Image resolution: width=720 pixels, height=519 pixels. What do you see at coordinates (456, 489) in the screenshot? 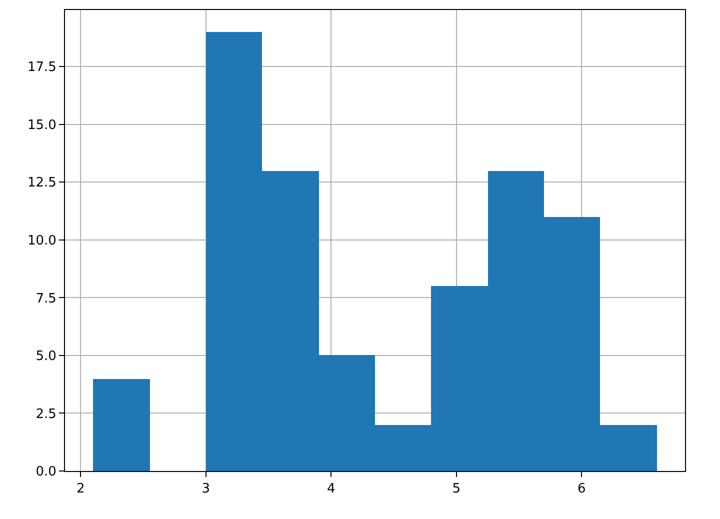
I see `x-tick-label: 5` at bounding box center [456, 489].